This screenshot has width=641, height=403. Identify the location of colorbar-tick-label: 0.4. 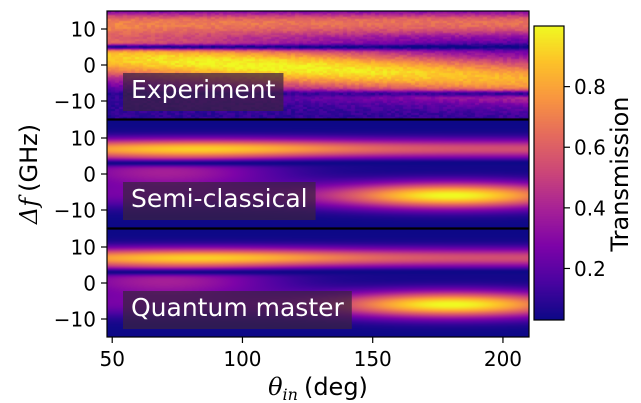
(590, 208).